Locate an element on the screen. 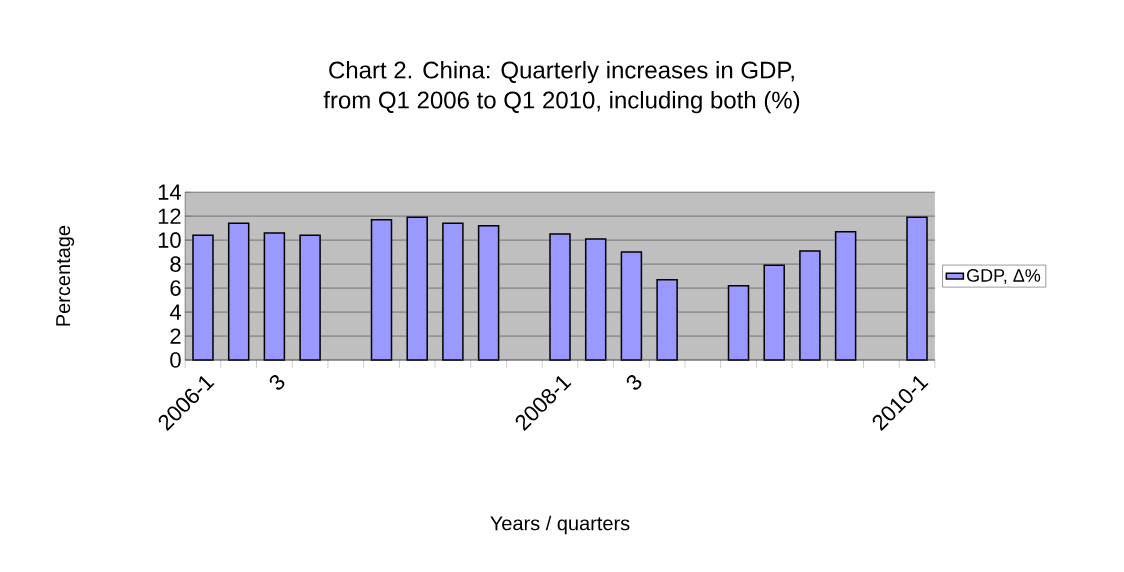 Image resolution: width=1124 pixels, height=572 pixels. chart-title: Chart 2. China: Quarterly increases in GDP, from Q1 2006 to Q1 2010, including both (%) is located at coordinates (561, 87).